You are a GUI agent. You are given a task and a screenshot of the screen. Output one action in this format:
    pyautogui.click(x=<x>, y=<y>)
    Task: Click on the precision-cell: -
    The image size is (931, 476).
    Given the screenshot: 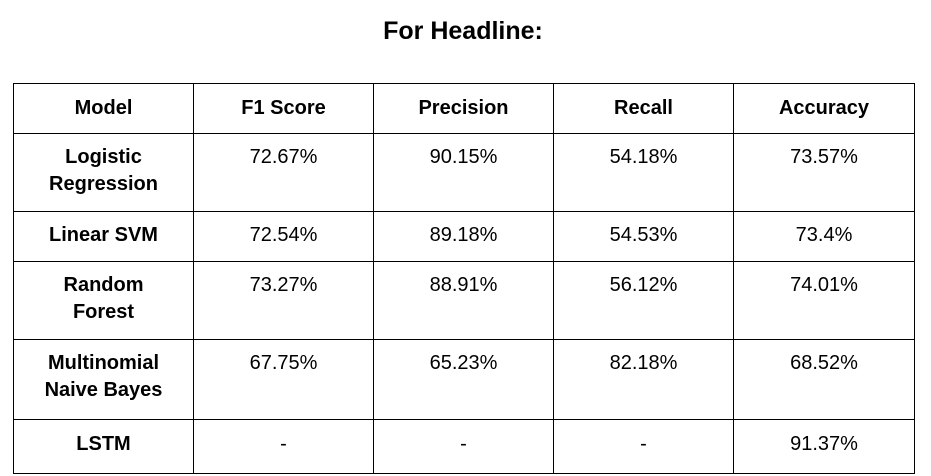 What is the action you would take?
    pyautogui.click(x=463, y=446)
    